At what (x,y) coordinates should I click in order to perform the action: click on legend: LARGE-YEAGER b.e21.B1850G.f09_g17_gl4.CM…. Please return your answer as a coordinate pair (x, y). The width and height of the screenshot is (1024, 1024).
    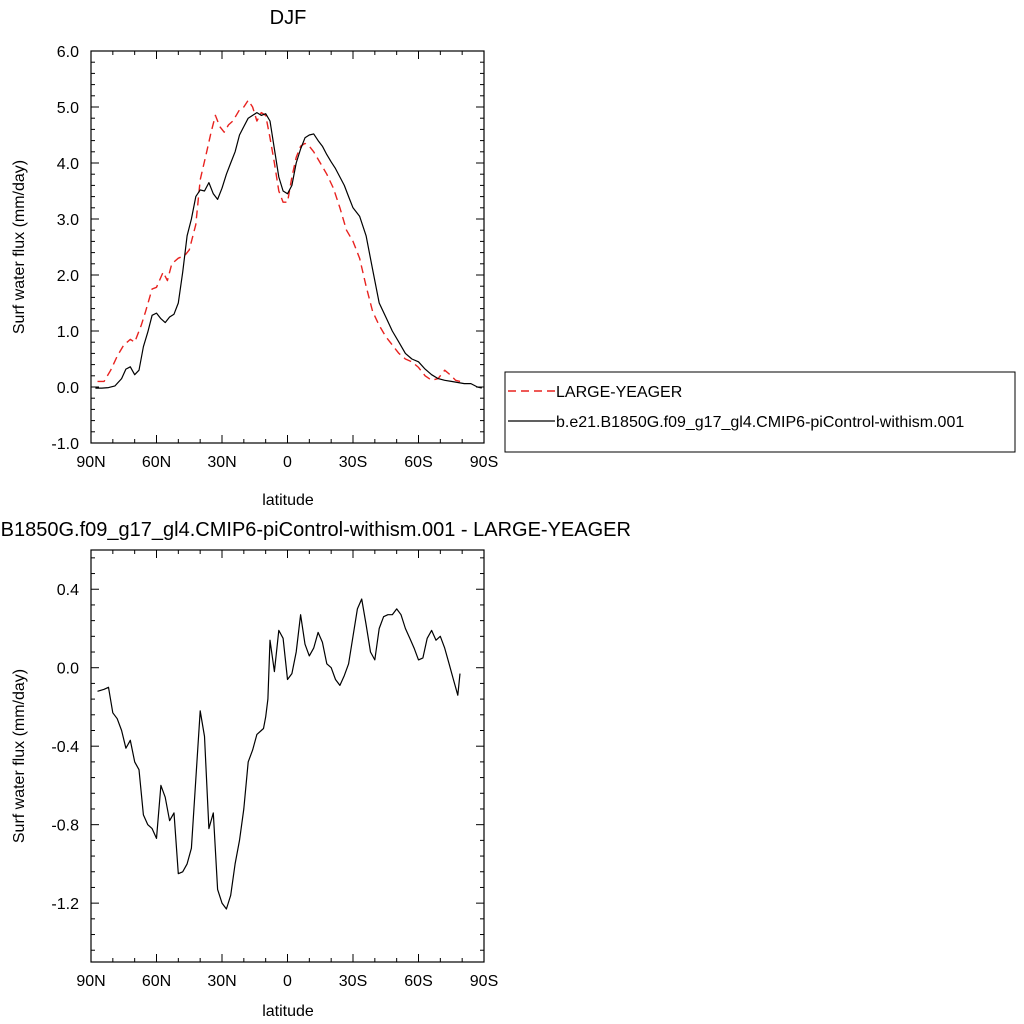
    Looking at the image, I should click on (760, 412).